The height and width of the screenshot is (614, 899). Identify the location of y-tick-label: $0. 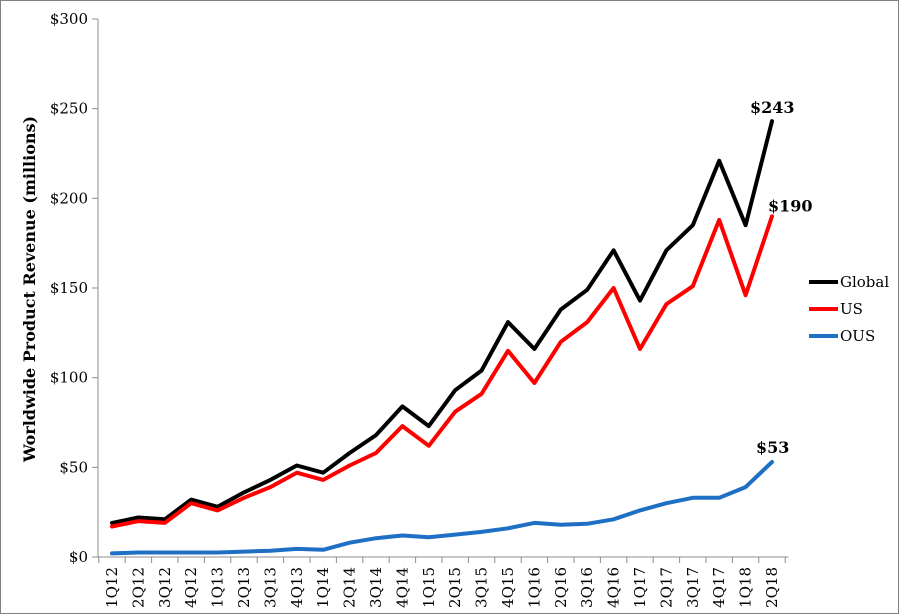
(78, 557).